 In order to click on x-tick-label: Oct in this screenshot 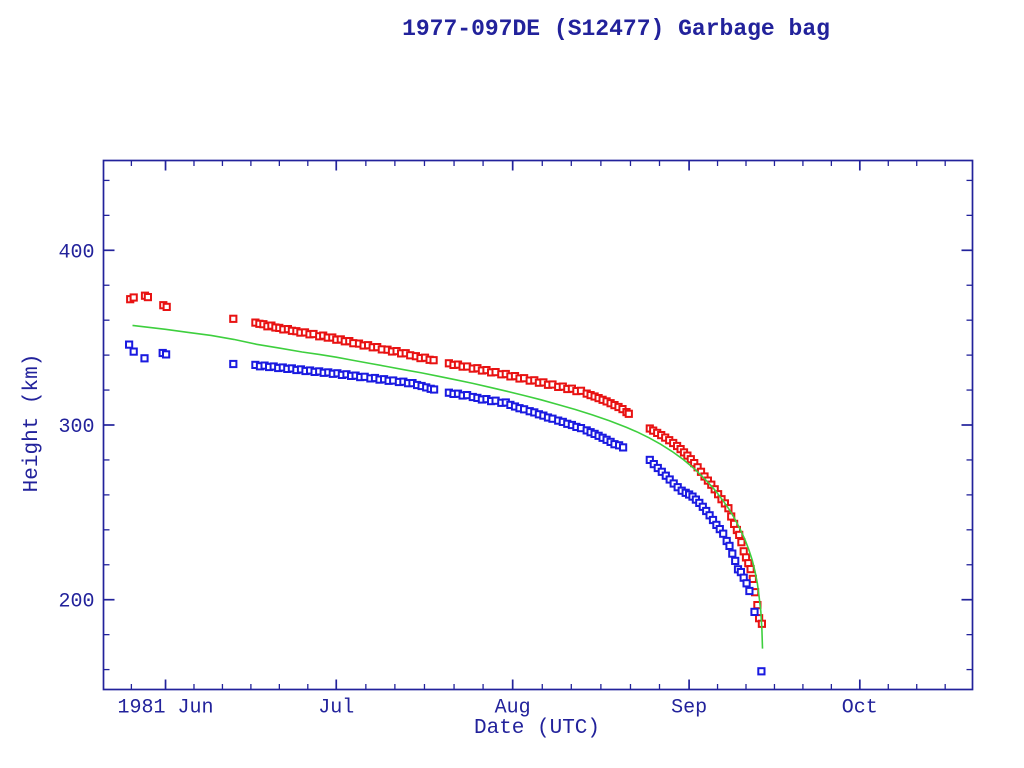, I will do `click(860, 708)`.